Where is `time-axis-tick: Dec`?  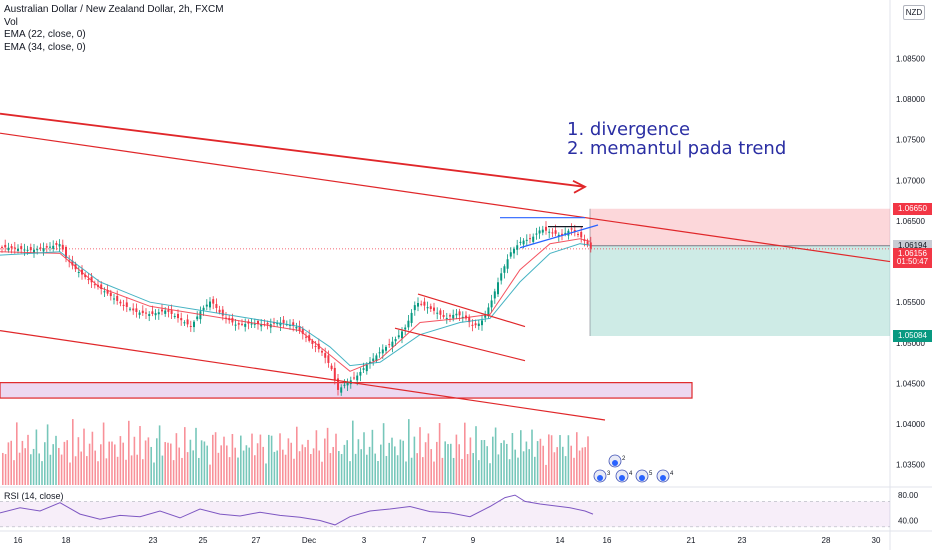
time-axis-tick: Dec is located at coordinates (309, 540).